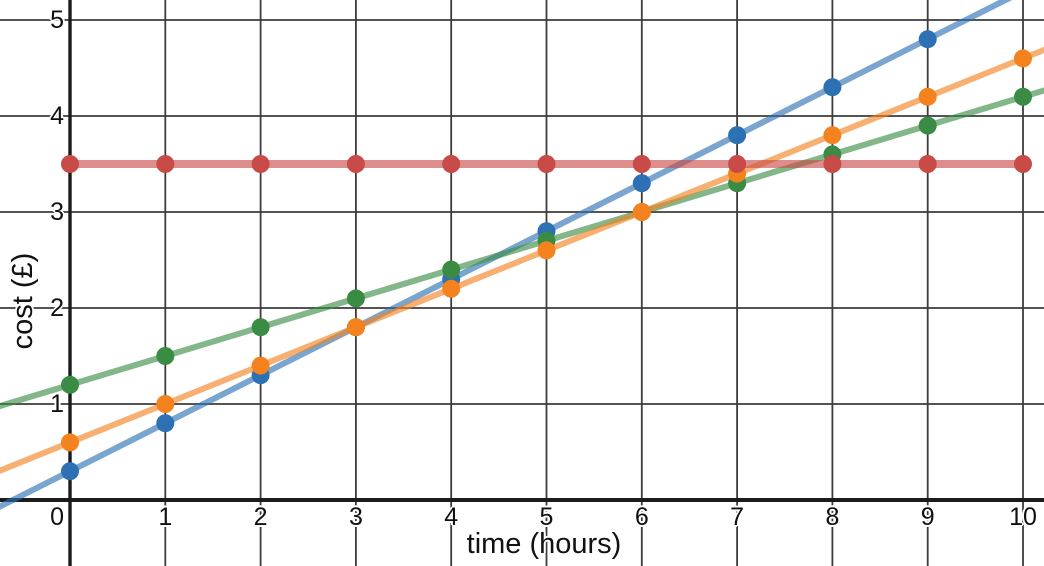 Image resolution: width=1044 pixels, height=566 pixels. Describe the element at coordinates (57, 116) in the screenshot. I see `y-tick-label-4: 4` at that location.